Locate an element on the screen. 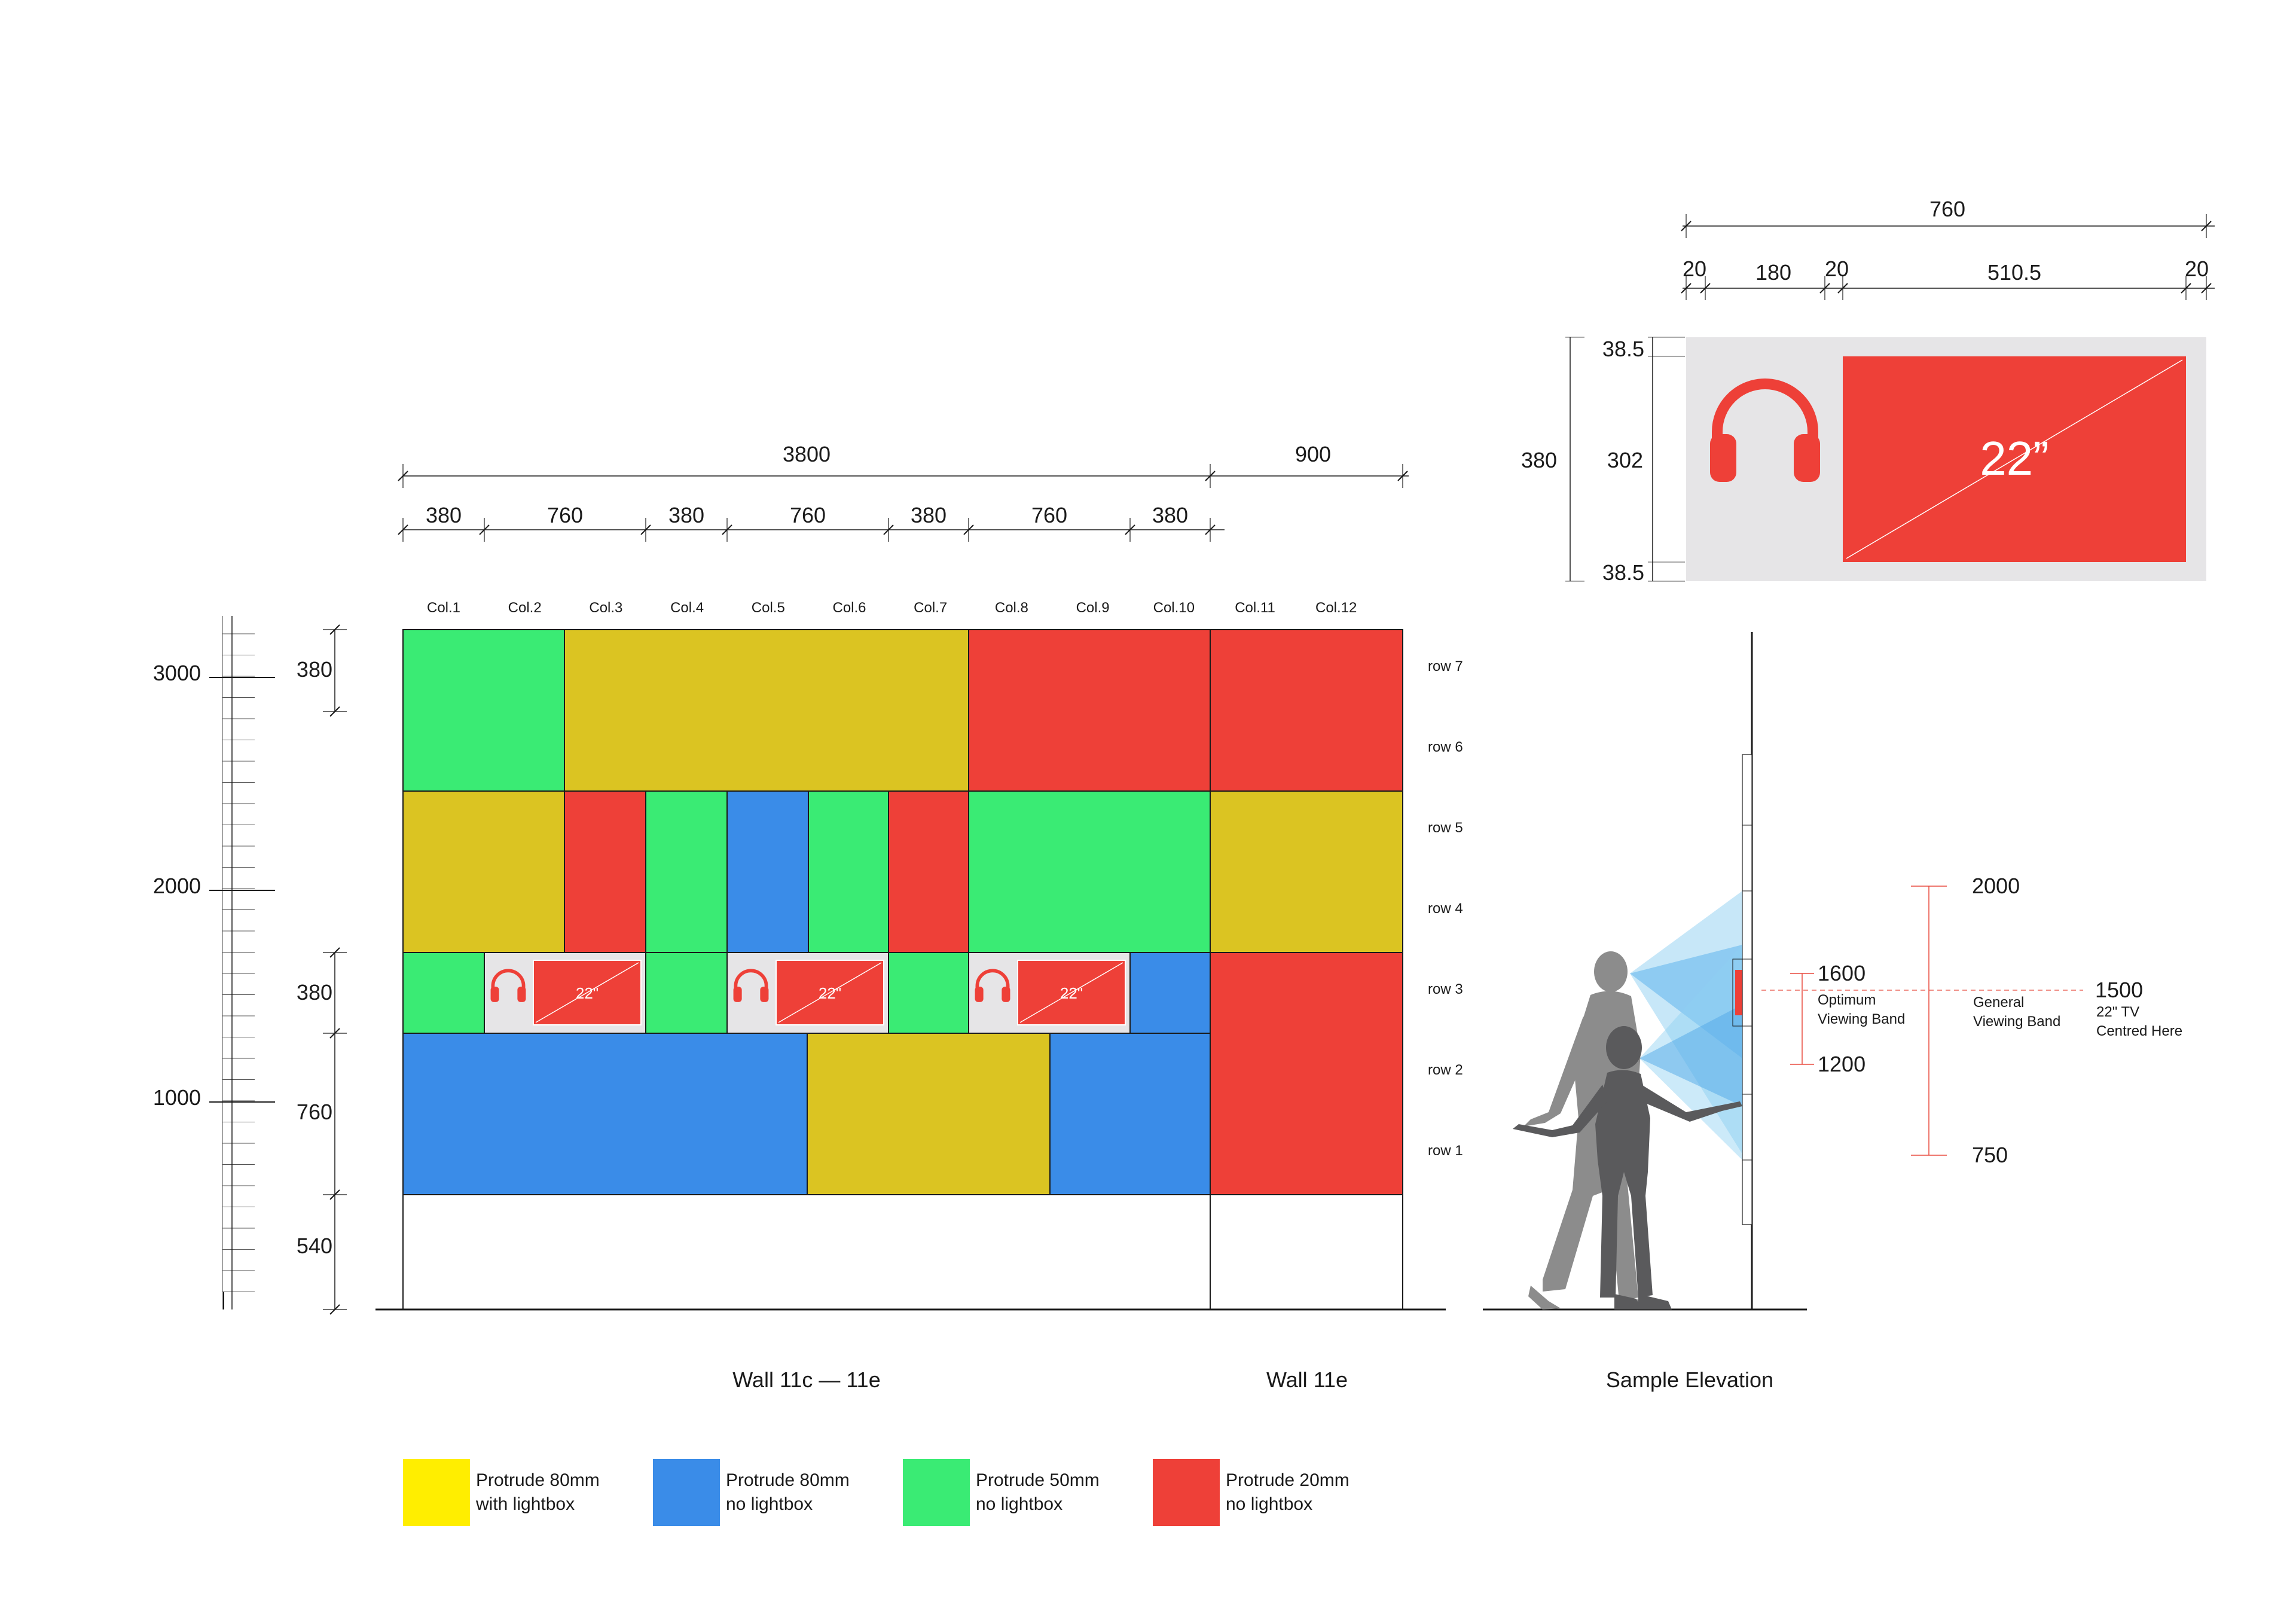  tv-screen is located at coordinates (587, 992).